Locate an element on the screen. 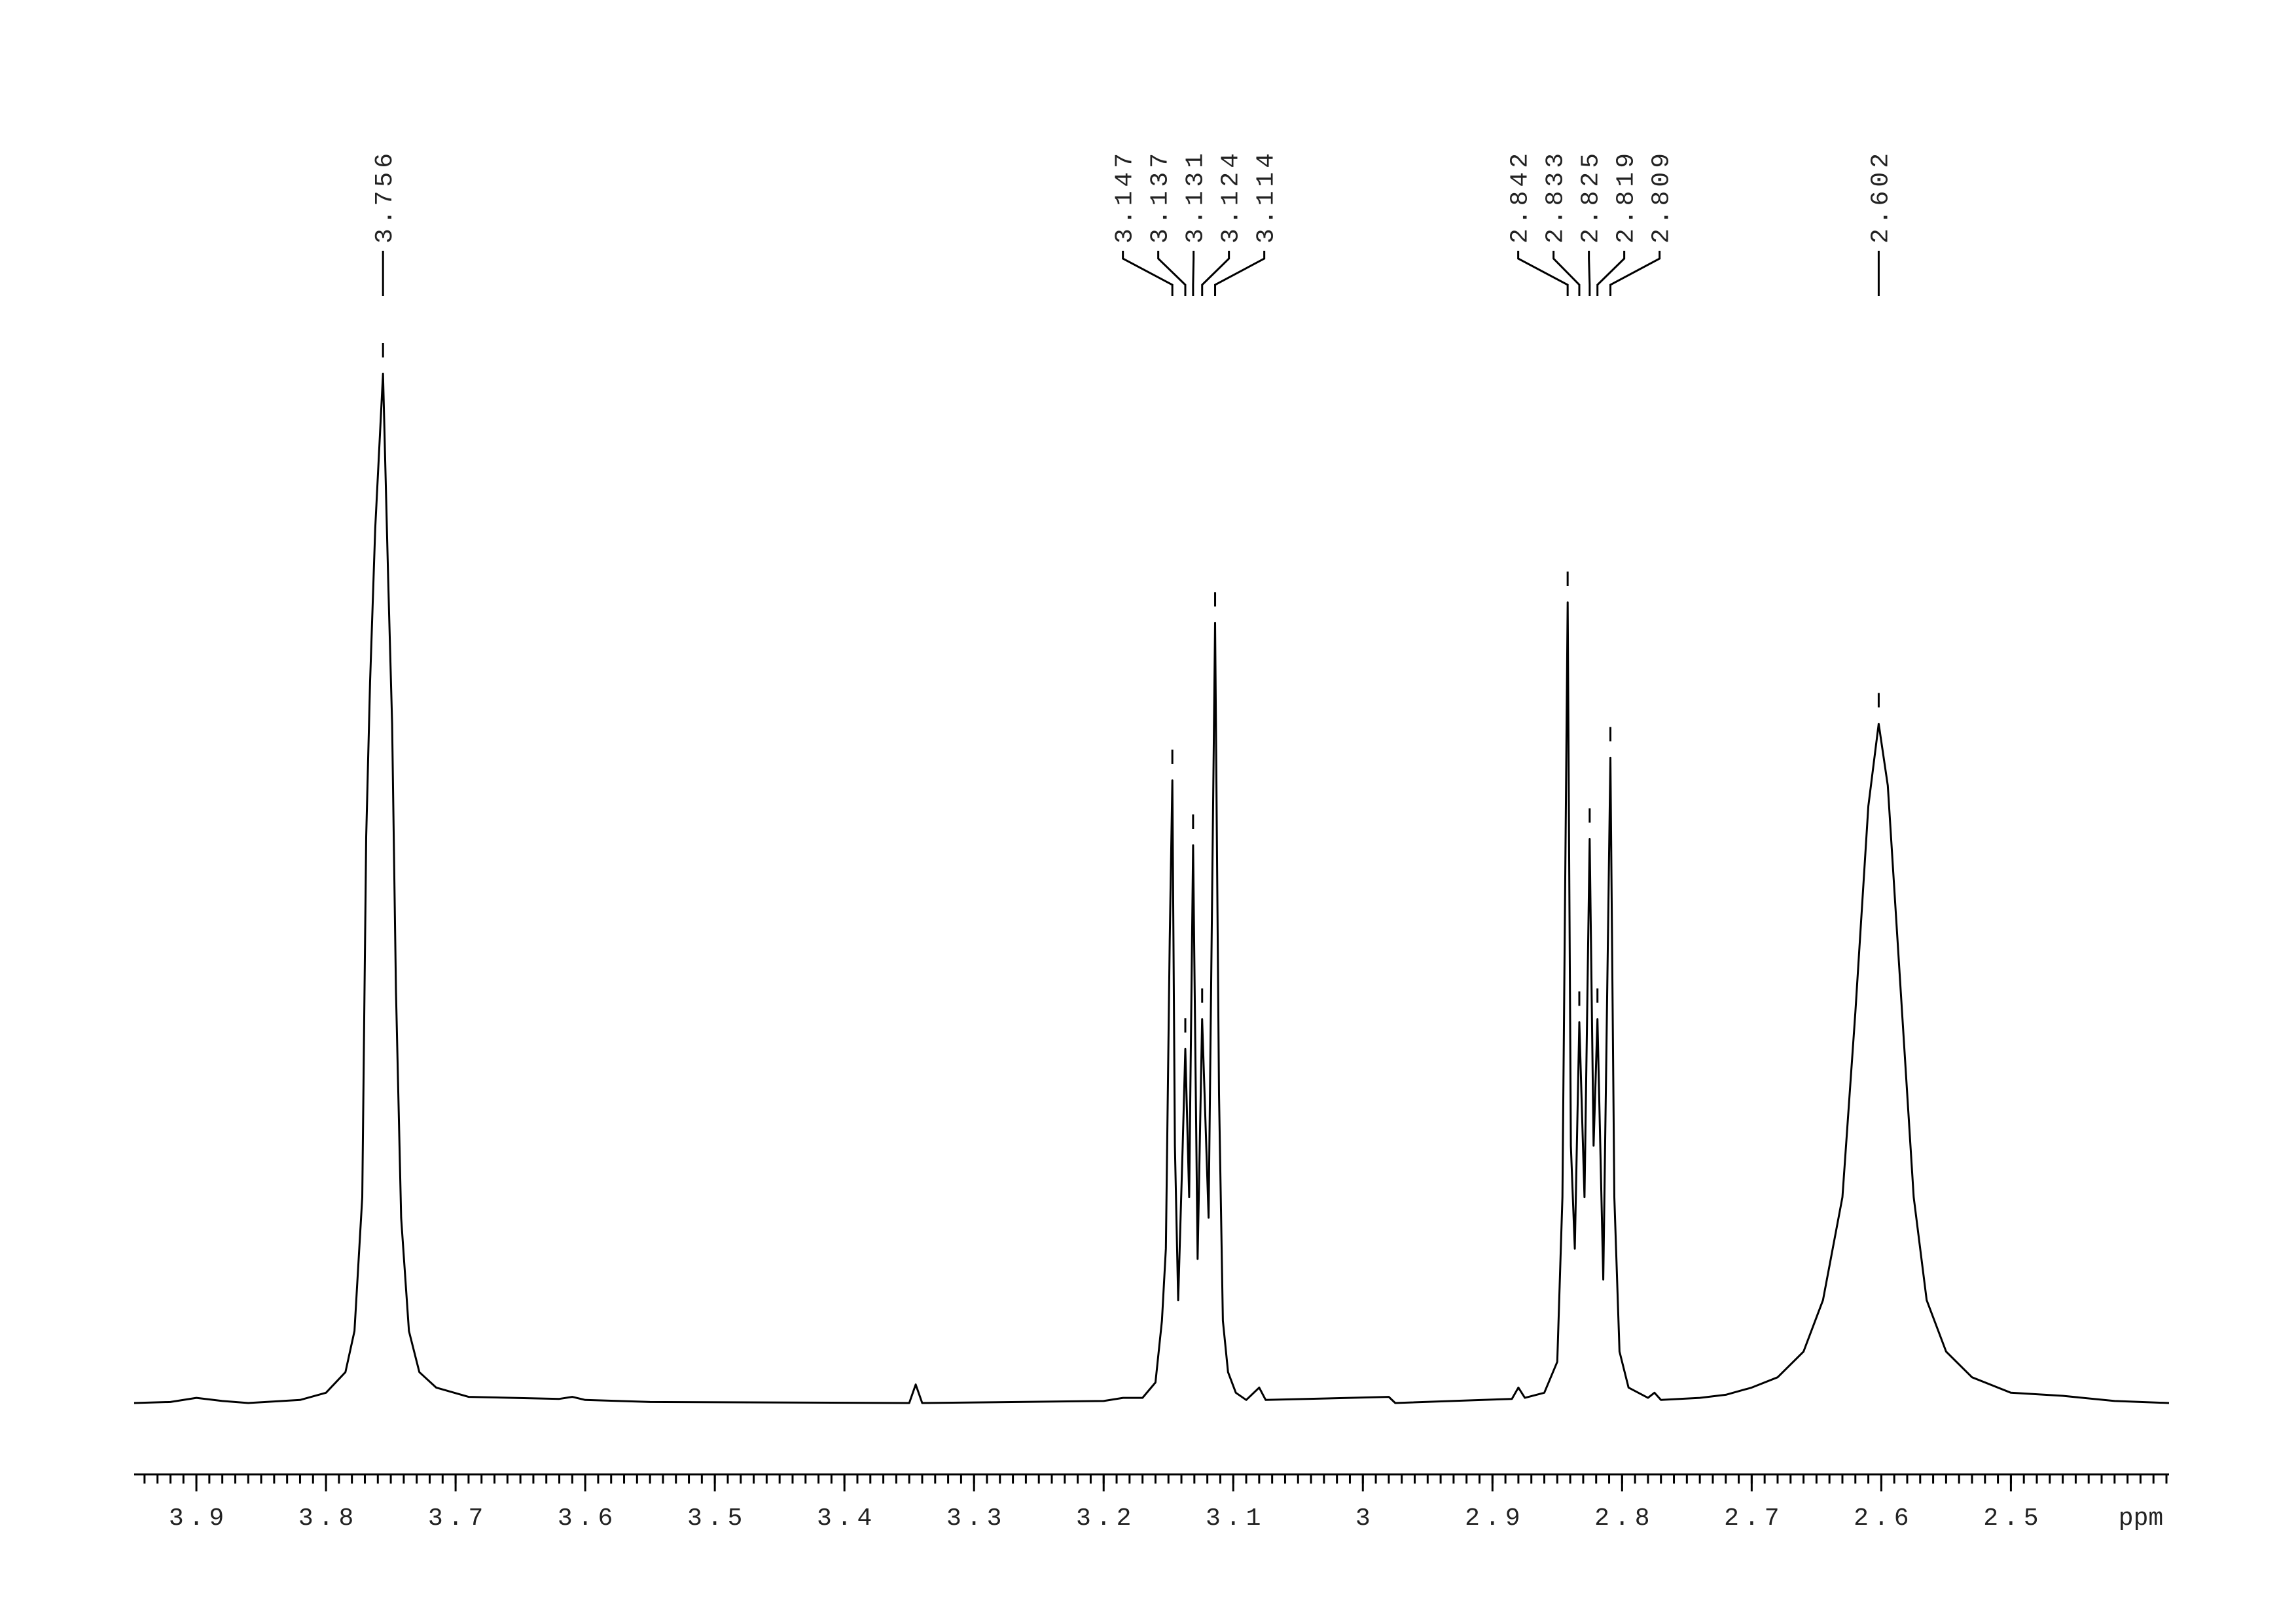  peak-label: 2.819 is located at coordinates (1627, 196).